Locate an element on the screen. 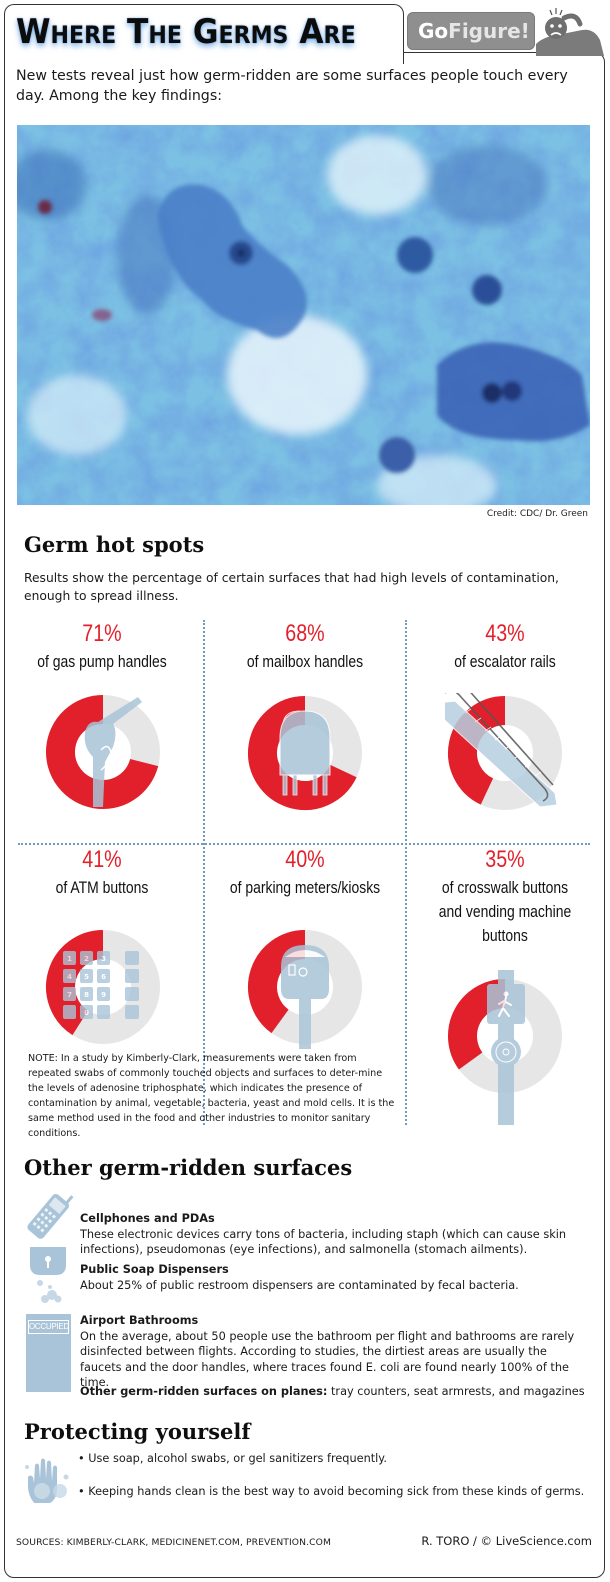  other-item-title: Public Soap Dispensers is located at coordinates (154, 1269).